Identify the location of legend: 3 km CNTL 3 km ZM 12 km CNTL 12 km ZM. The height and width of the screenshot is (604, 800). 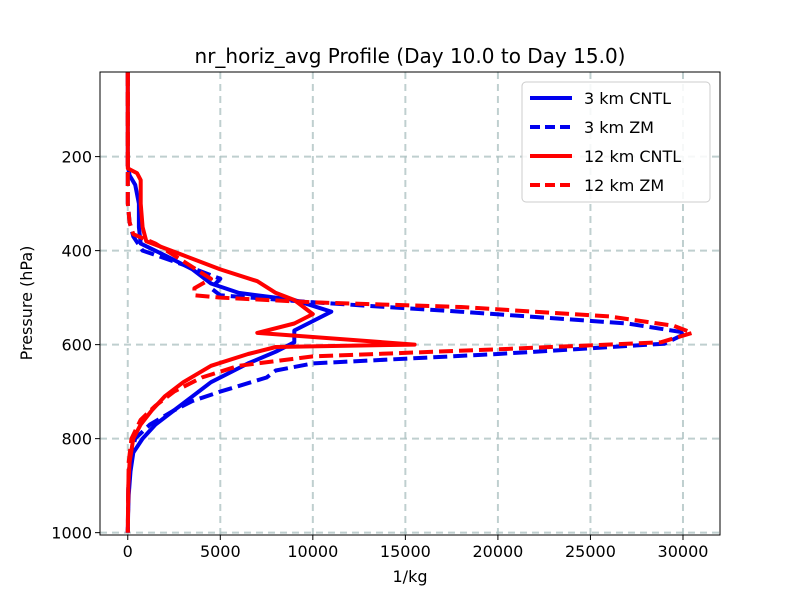
(616, 142).